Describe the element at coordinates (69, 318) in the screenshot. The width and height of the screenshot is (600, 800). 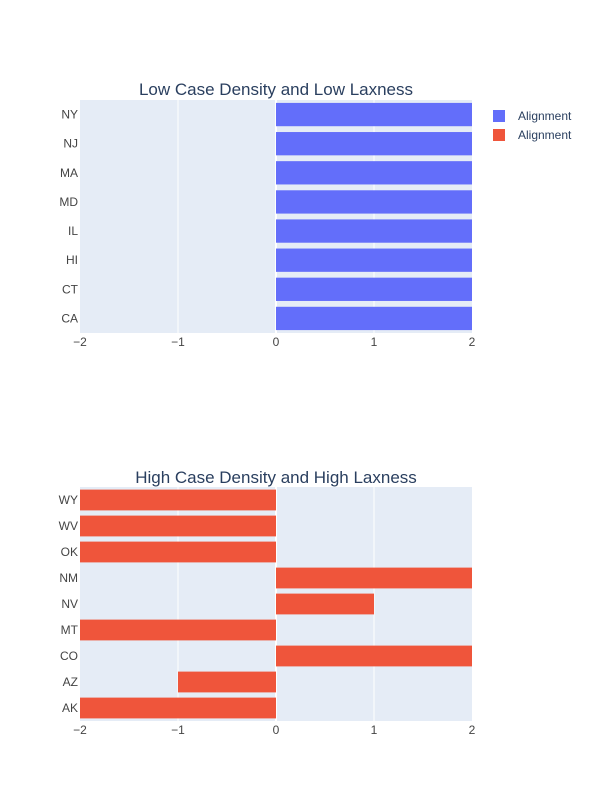
I see `y-tick-label: CA` at that location.